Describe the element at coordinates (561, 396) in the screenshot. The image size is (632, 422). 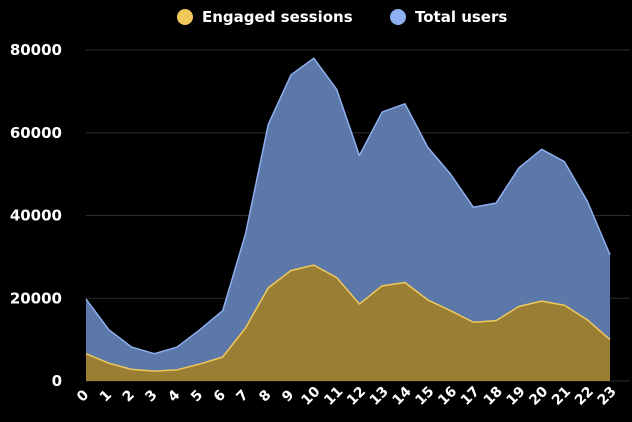
I see `x-tick-label: 21` at that location.